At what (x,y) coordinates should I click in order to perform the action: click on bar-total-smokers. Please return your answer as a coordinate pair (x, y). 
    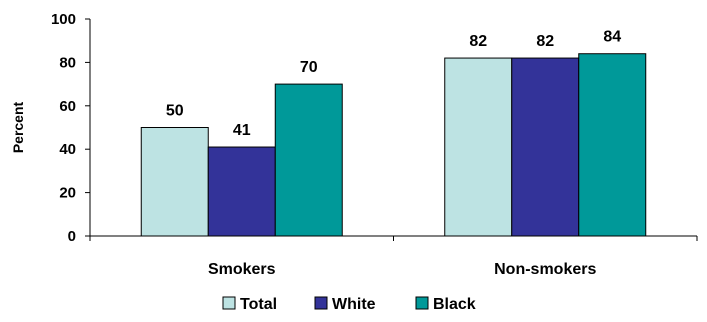
    Looking at the image, I should click on (174, 182).